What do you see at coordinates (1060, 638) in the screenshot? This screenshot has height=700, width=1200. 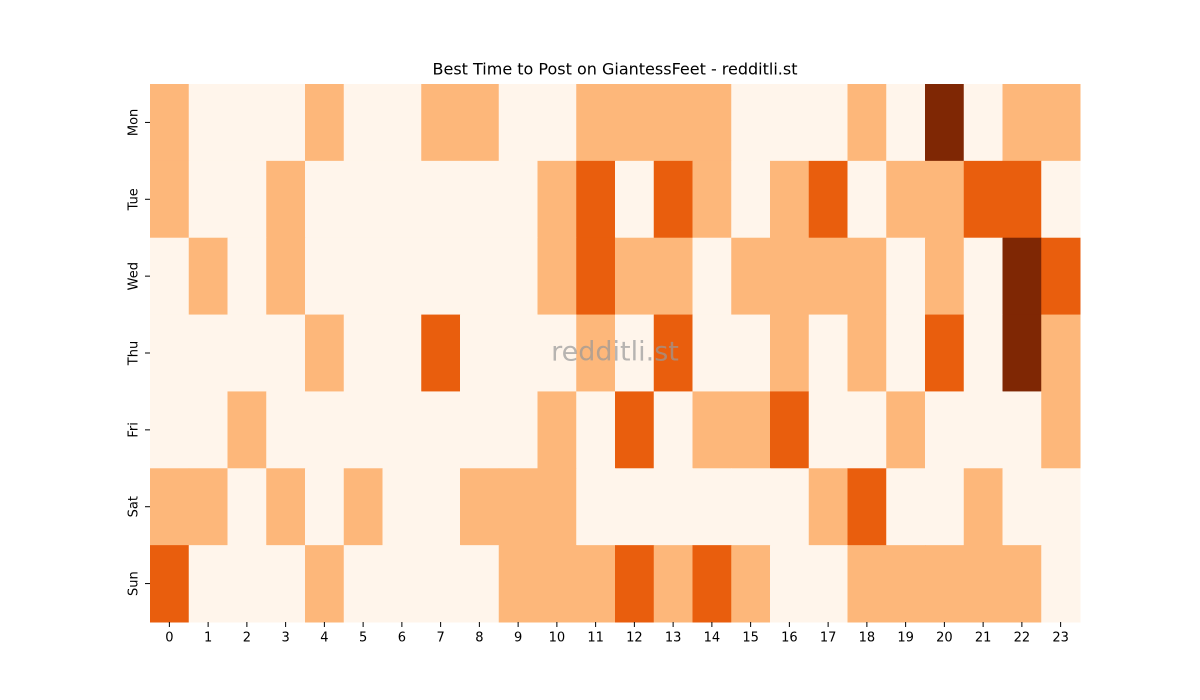 I see `x-tick-label: 23` at bounding box center [1060, 638].